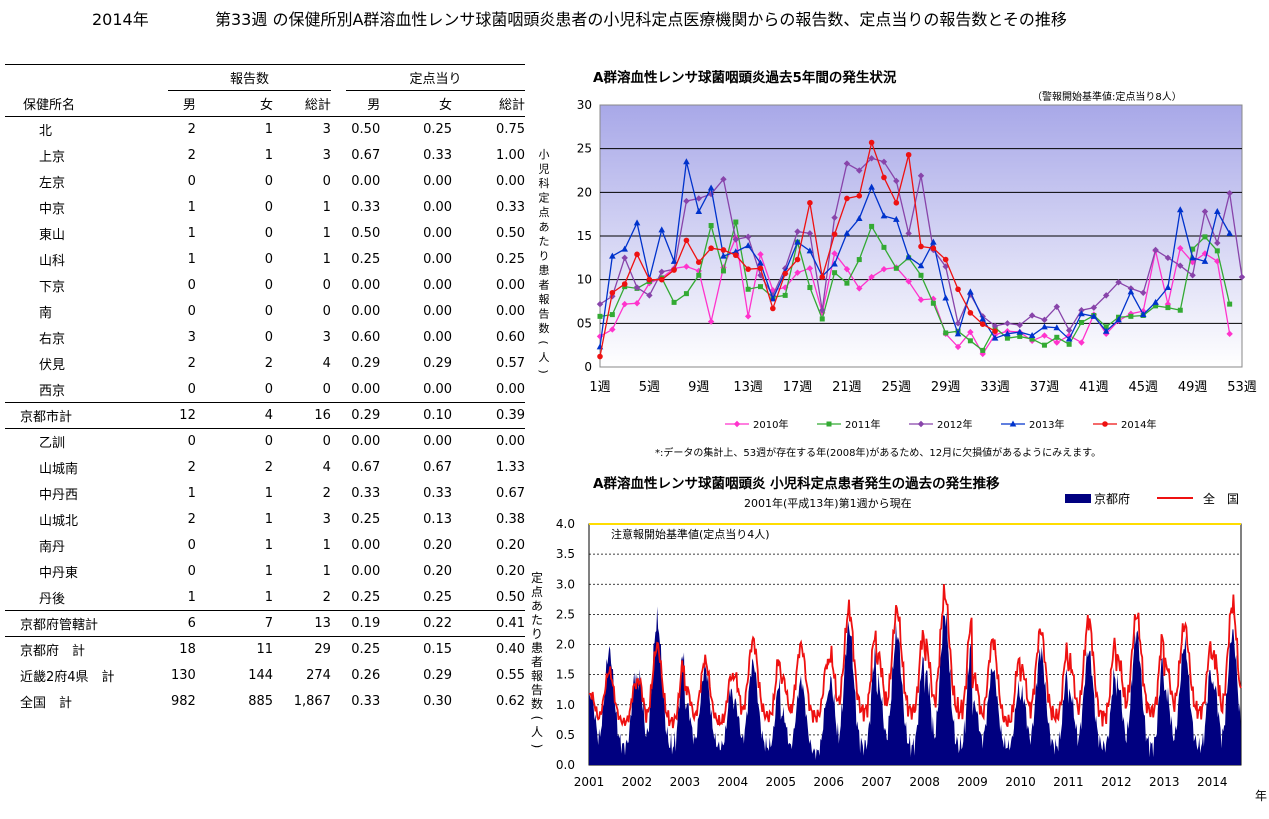 This screenshot has width=1269, height=819. Describe the element at coordinates (954, 424) in the screenshot. I see `legend-label: 2012年` at that location.